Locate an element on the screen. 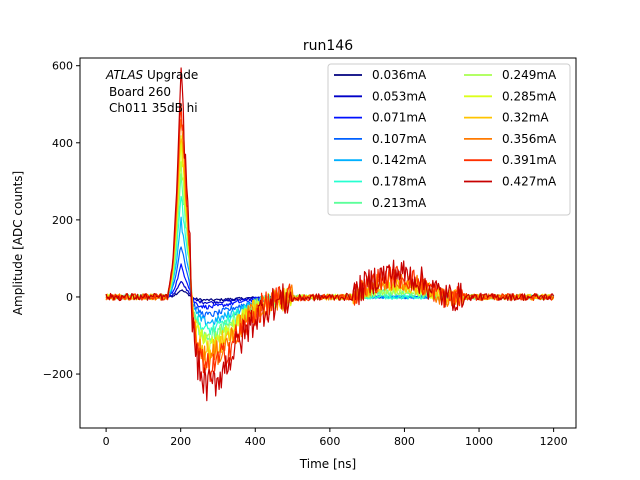 This screenshot has width=640, height=480. annotation-line-3: Ch011 35dB hi is located at coordinates (153, 108).